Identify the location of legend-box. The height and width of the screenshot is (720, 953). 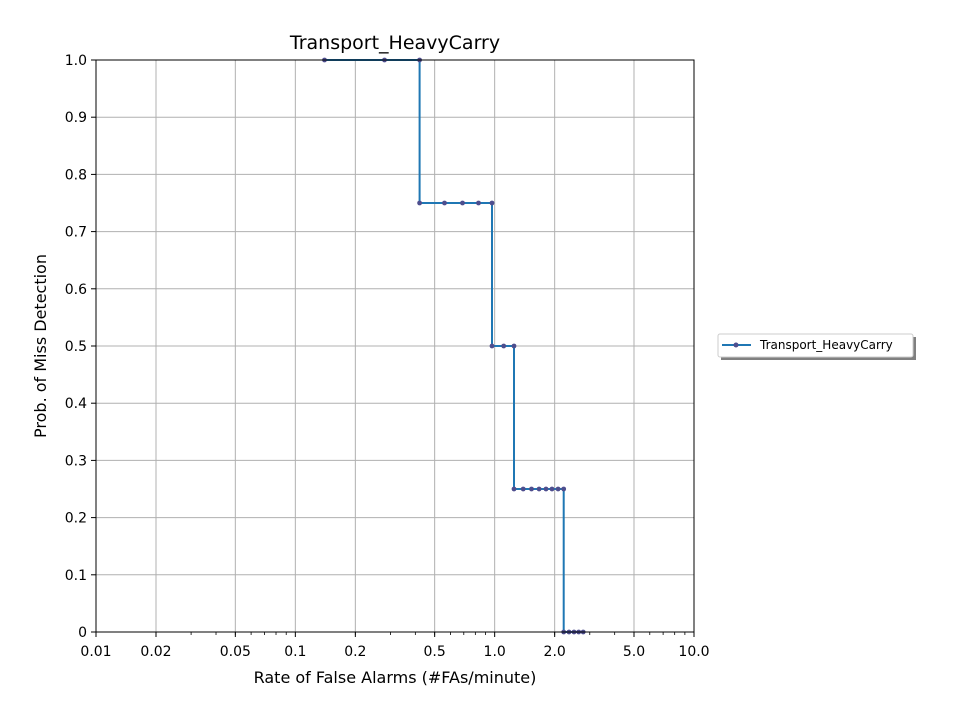
(815, 345).